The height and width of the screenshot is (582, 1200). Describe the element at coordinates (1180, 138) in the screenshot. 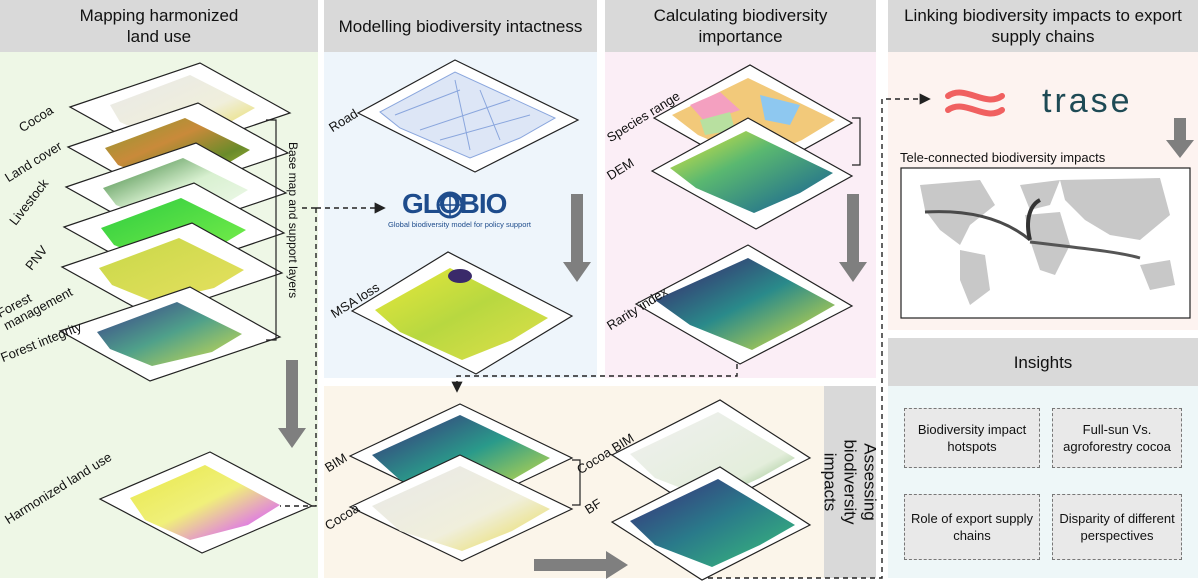

I see `supply-down-arrow` at that location.